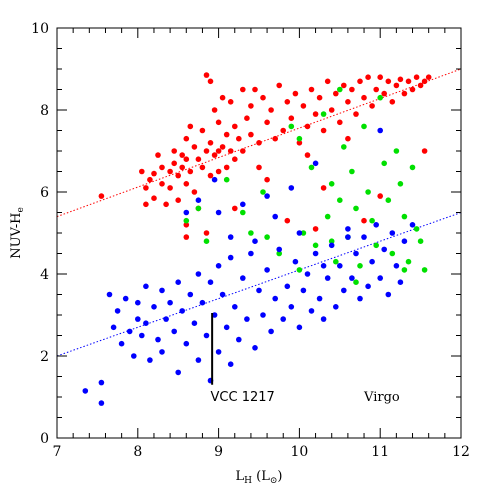  I want to click on x-axis-label: L, so click(240, 476).